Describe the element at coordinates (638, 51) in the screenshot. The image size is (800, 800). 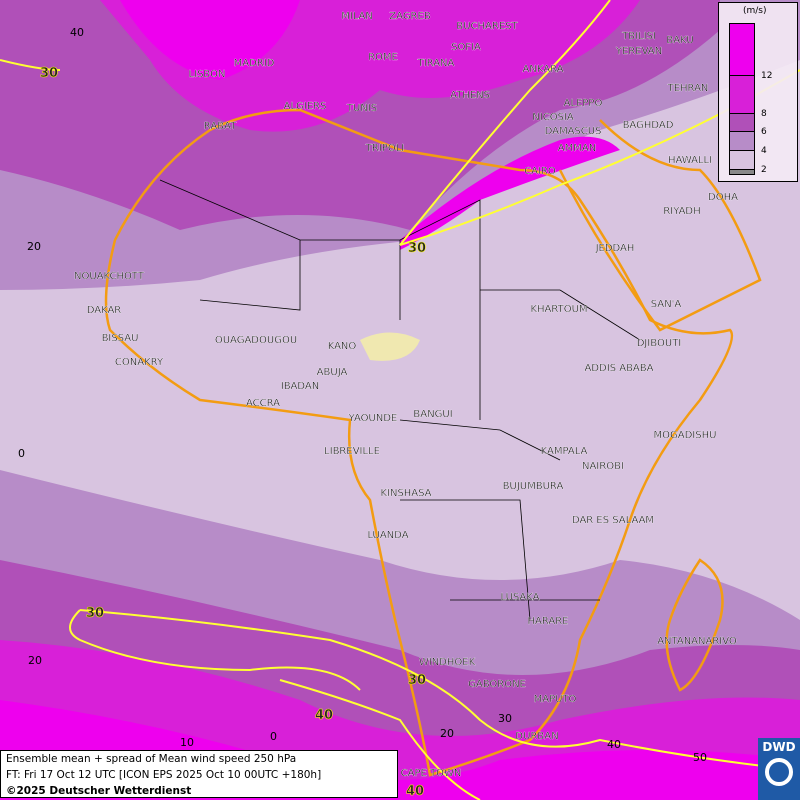
I see `city-label: YEREVAN` at that location.